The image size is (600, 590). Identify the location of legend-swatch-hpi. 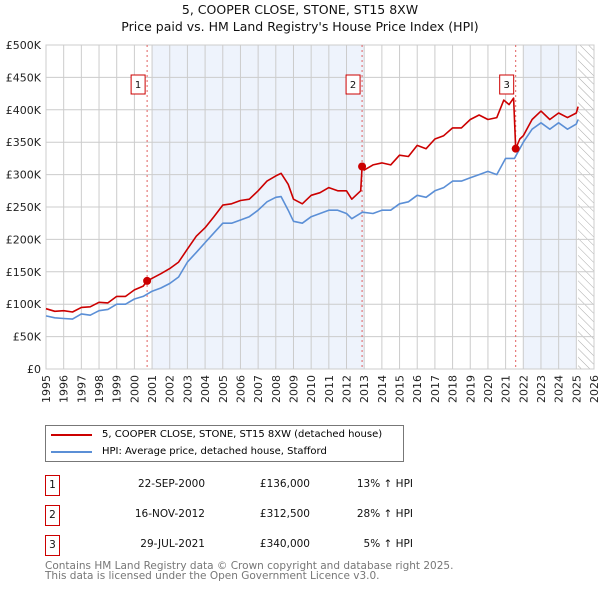
(71, 451).